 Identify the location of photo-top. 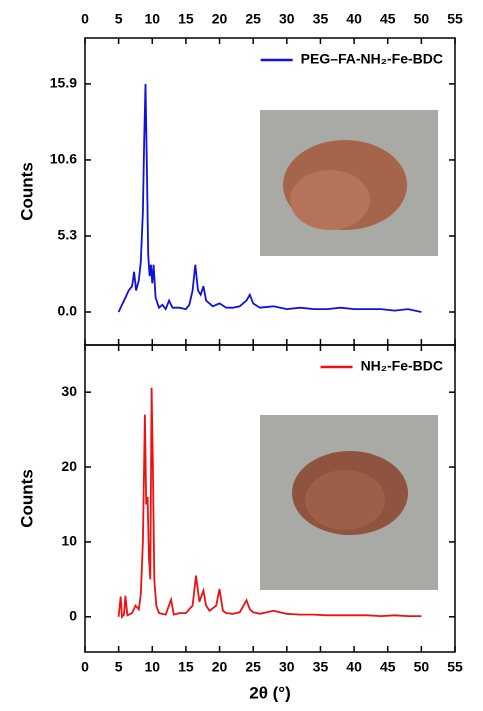
(349, 183).